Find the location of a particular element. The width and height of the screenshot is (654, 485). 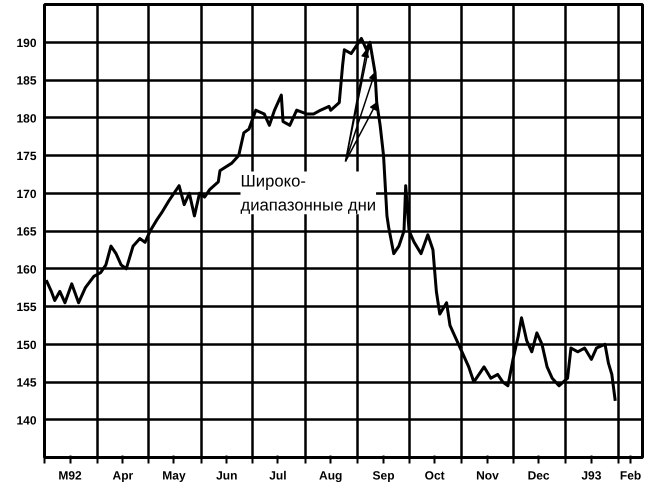

x-tick-label: Dec is located at coordinates (539, 475).